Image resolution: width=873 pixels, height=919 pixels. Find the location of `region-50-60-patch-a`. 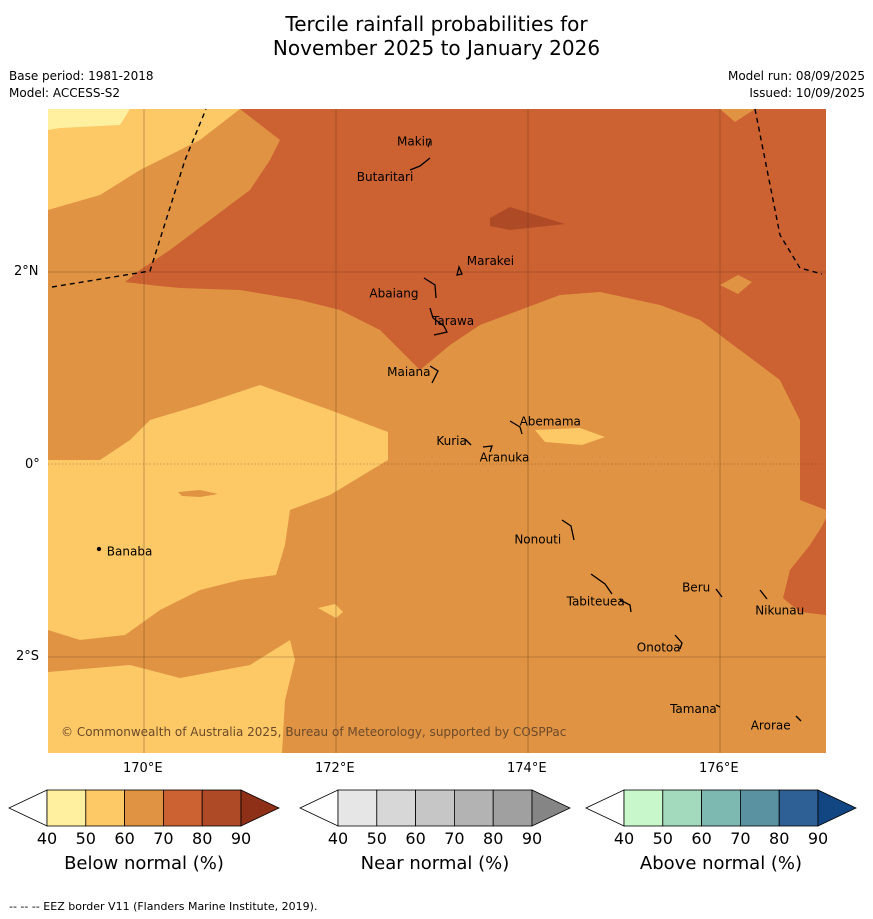

region-50-60-patch-a is located at coordinates (330, 611).